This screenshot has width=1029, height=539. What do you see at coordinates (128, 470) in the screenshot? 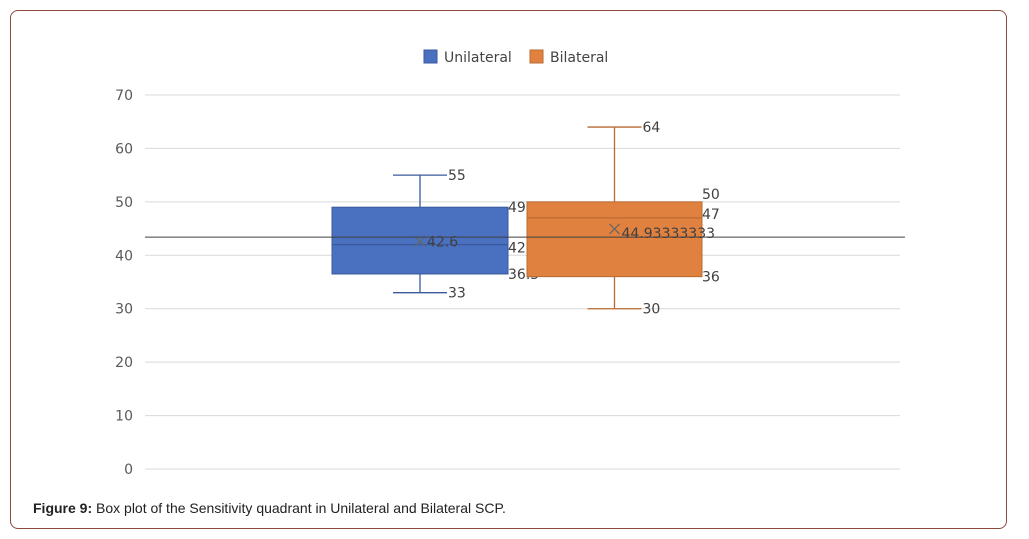
I see `y-tick-label: 0` at bounding box center [128, 470].